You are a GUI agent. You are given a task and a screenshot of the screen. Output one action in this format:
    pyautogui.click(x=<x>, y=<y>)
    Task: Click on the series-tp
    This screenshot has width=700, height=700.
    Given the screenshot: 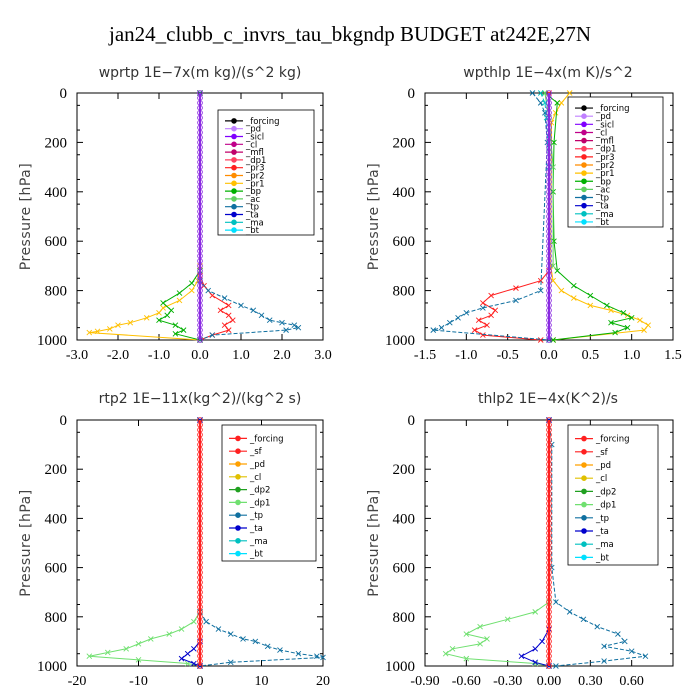 What is the action you would take?
    pyautogui.click(x=491, y=216)
    